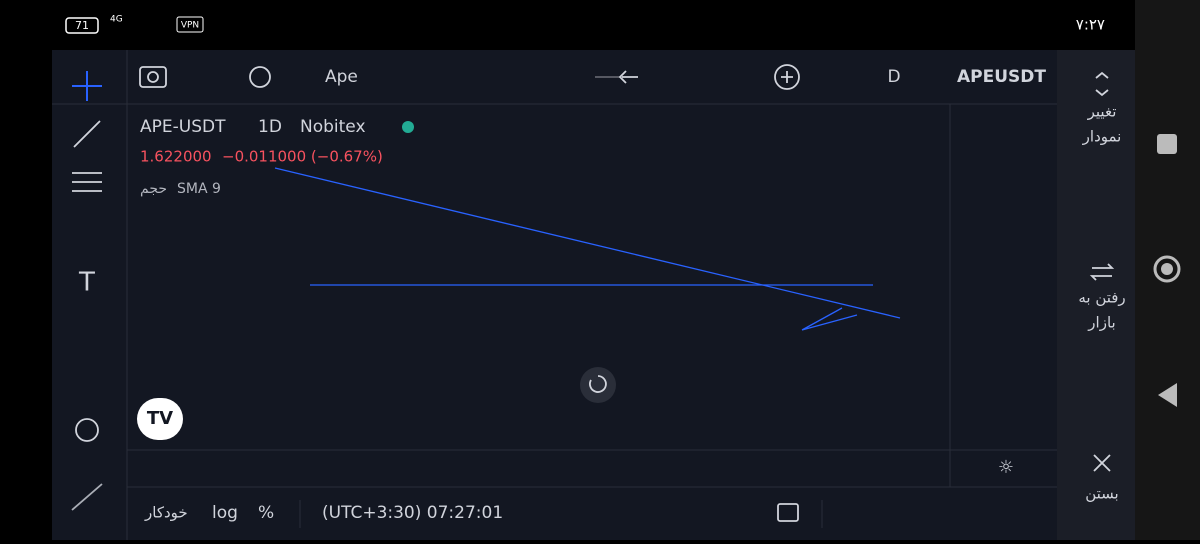 This screenshot has height=544, width=1200. Describe the element at coordinates (1101, 298) in the screenshot. I see `go-market-1: رفتن به` at that location.